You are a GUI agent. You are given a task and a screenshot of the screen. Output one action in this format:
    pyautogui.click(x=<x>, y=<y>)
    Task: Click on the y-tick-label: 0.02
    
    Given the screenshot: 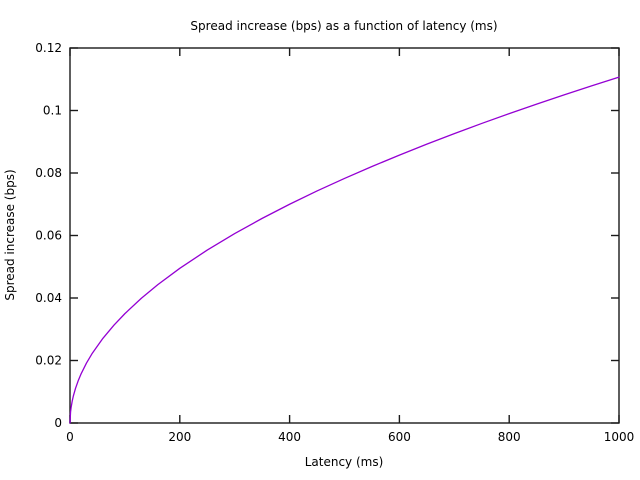 What is the action you would take?
    pyautogui.click(x=48, y=361)
    